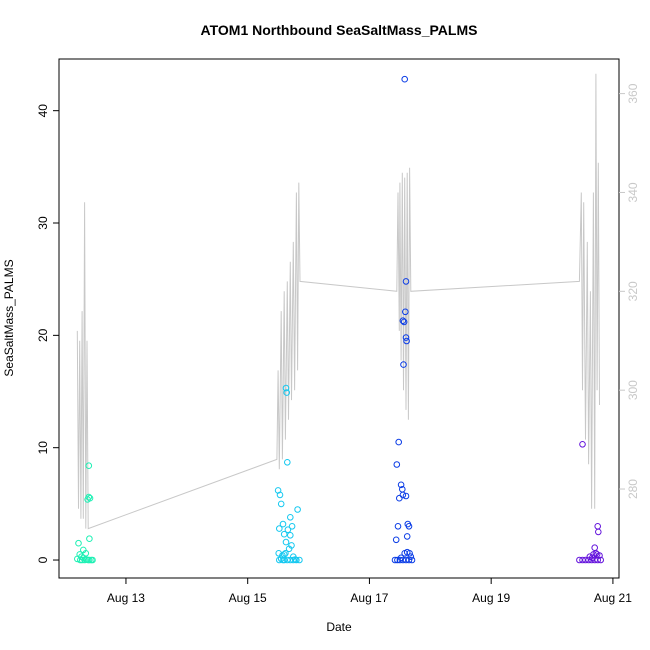 This screenshot has height=650, width=650. I want to click on x-tick-label: Aug 17, so click(369, 598).